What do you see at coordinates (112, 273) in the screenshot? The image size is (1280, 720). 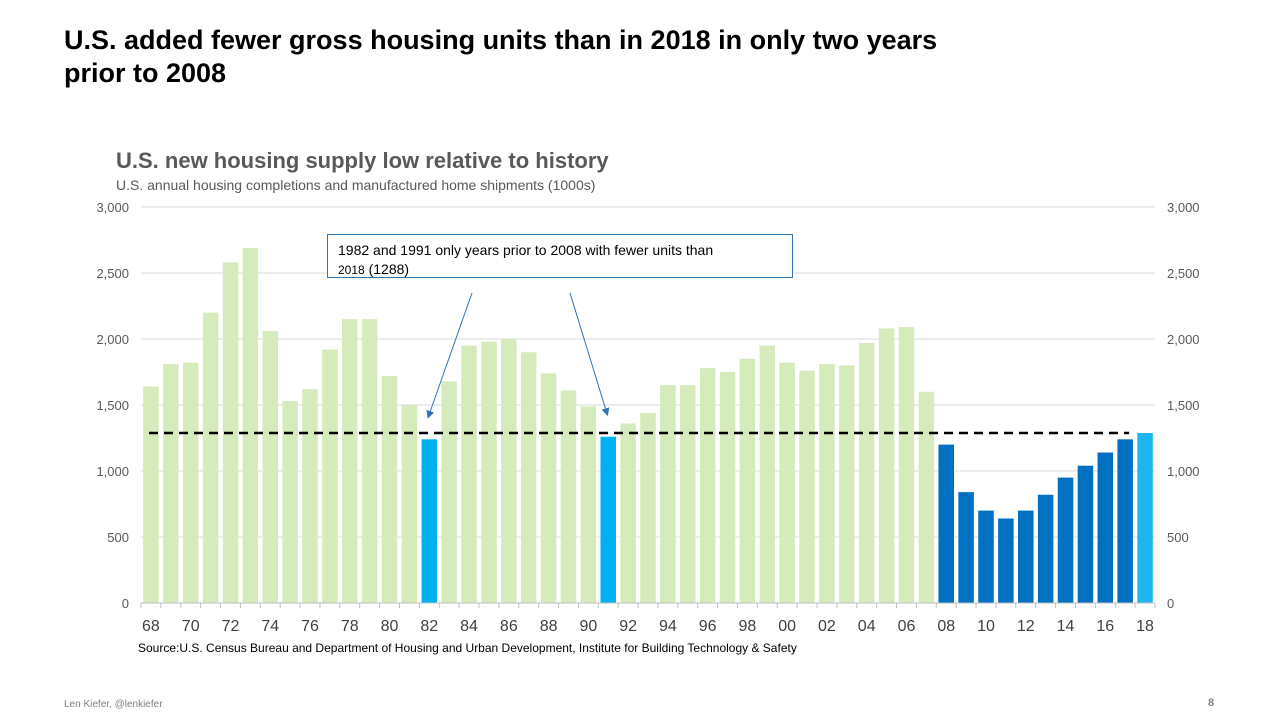 I see `y-tick-label-left: 2,500` at bounding box center [112, 273].